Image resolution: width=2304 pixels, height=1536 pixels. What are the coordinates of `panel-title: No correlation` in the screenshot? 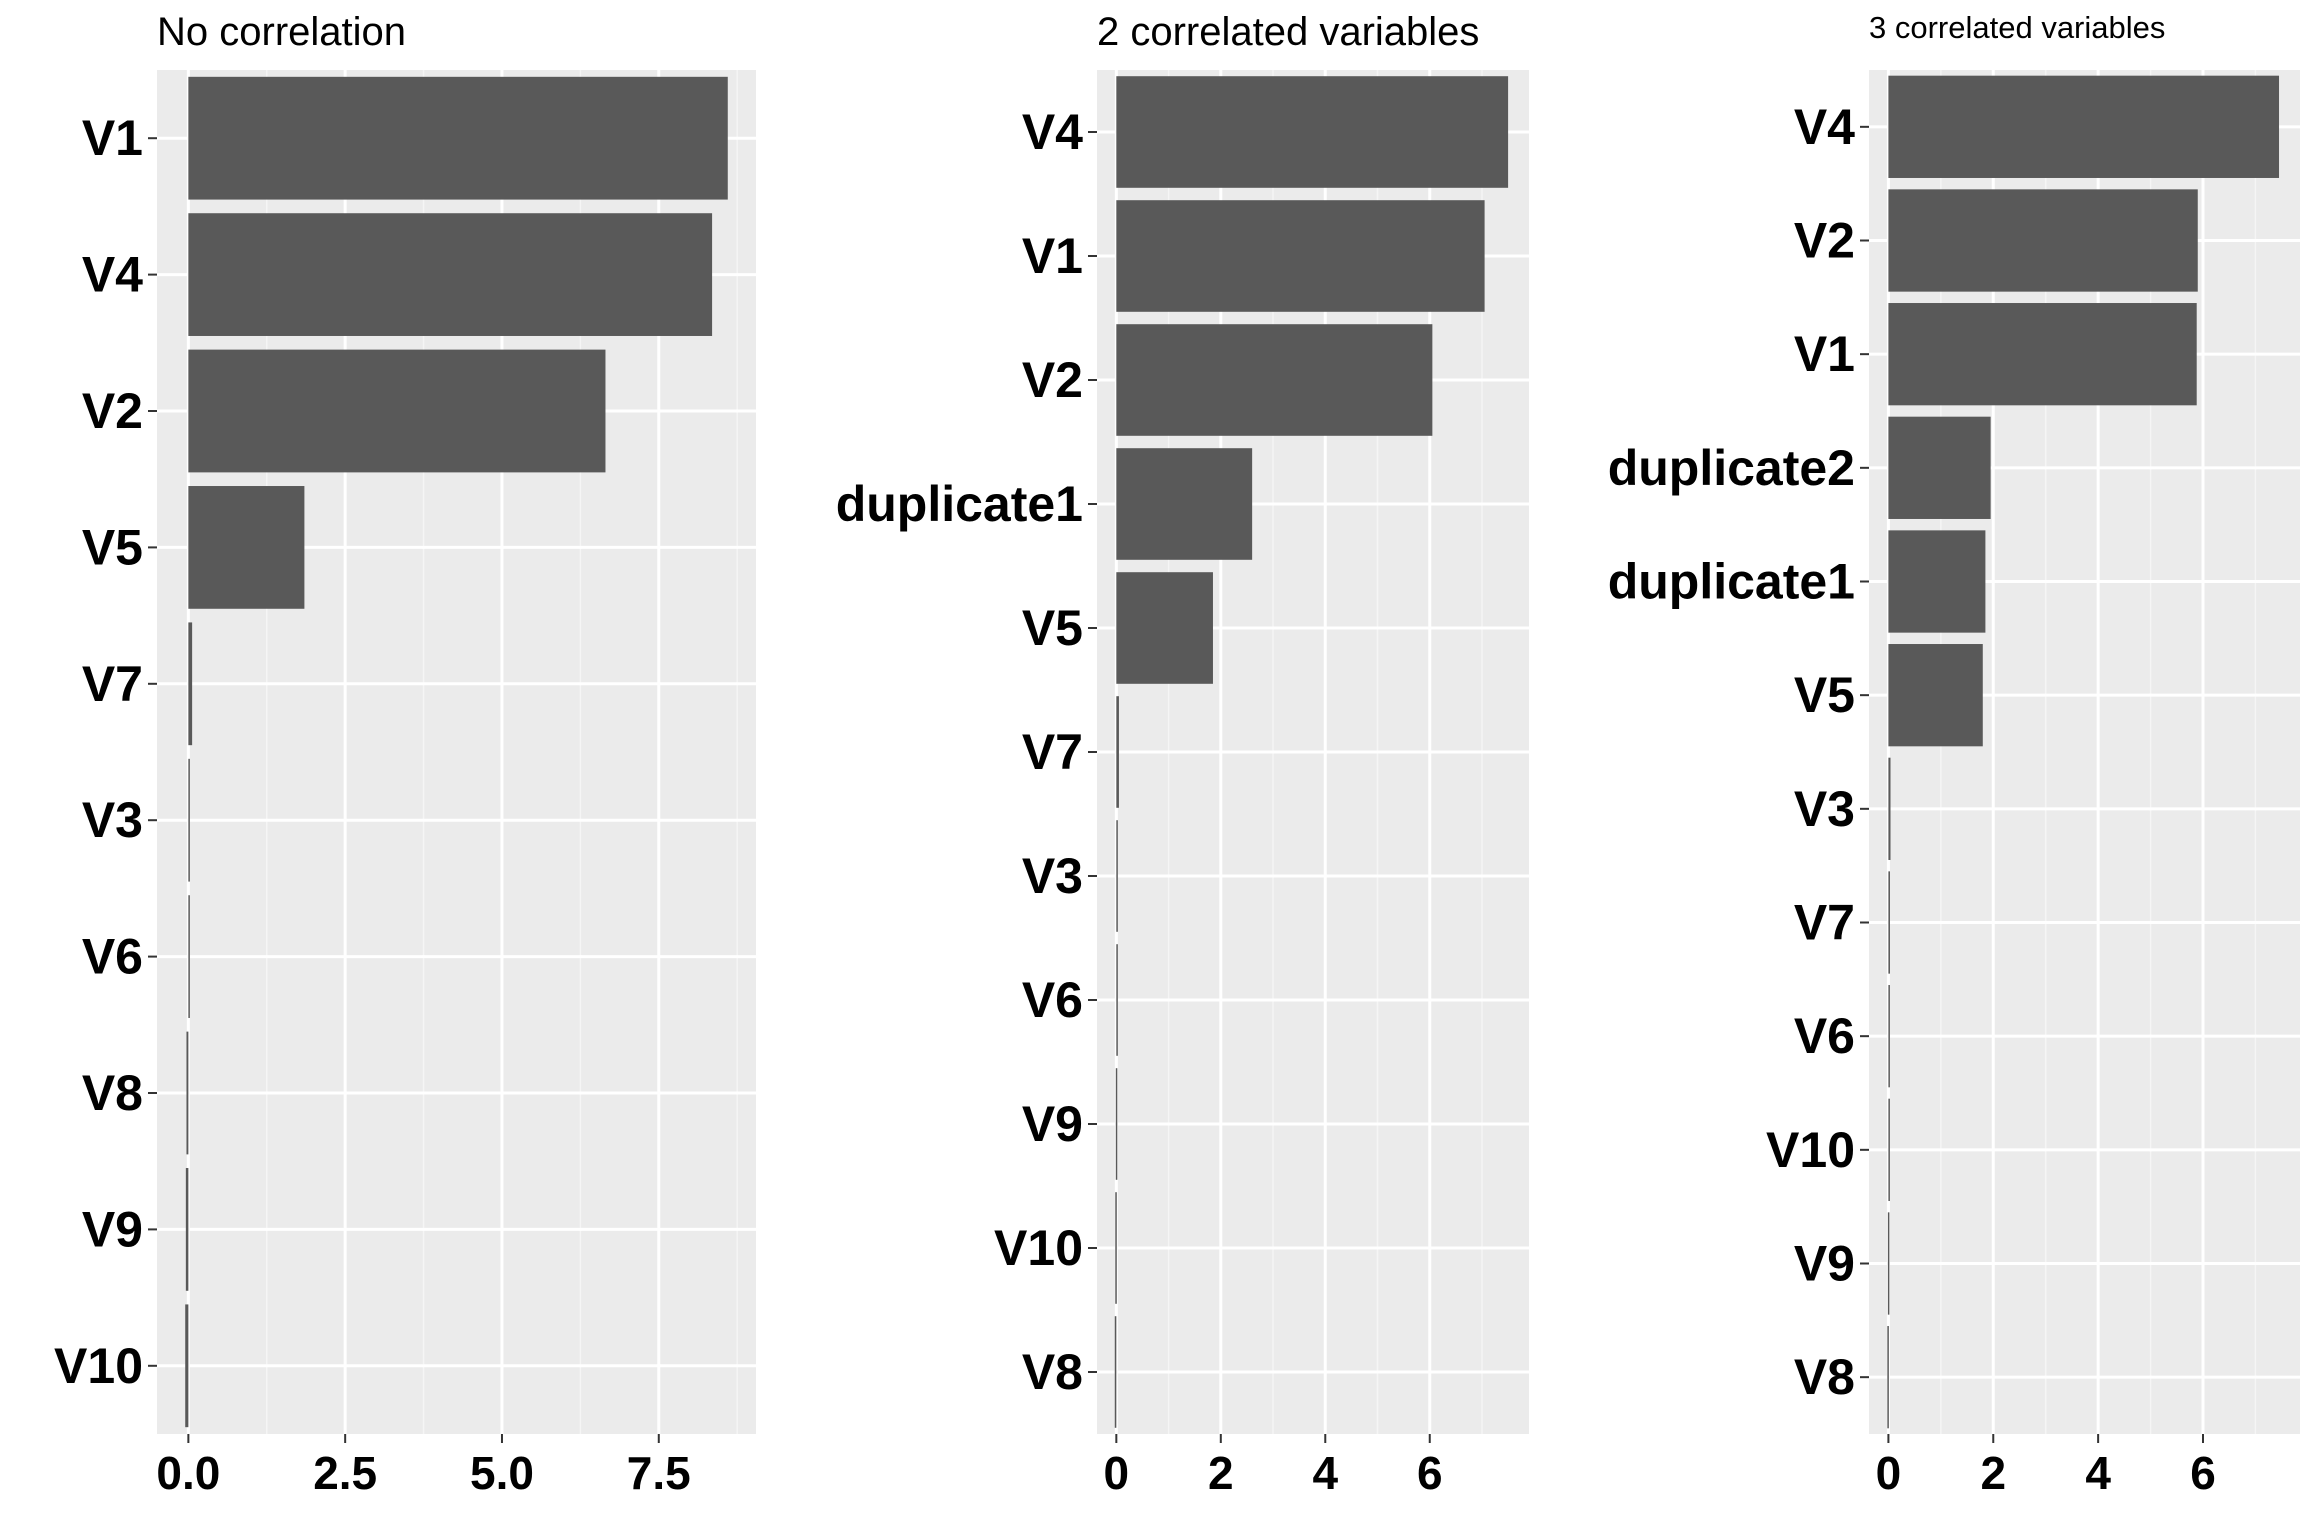 It's located at (281, 32).